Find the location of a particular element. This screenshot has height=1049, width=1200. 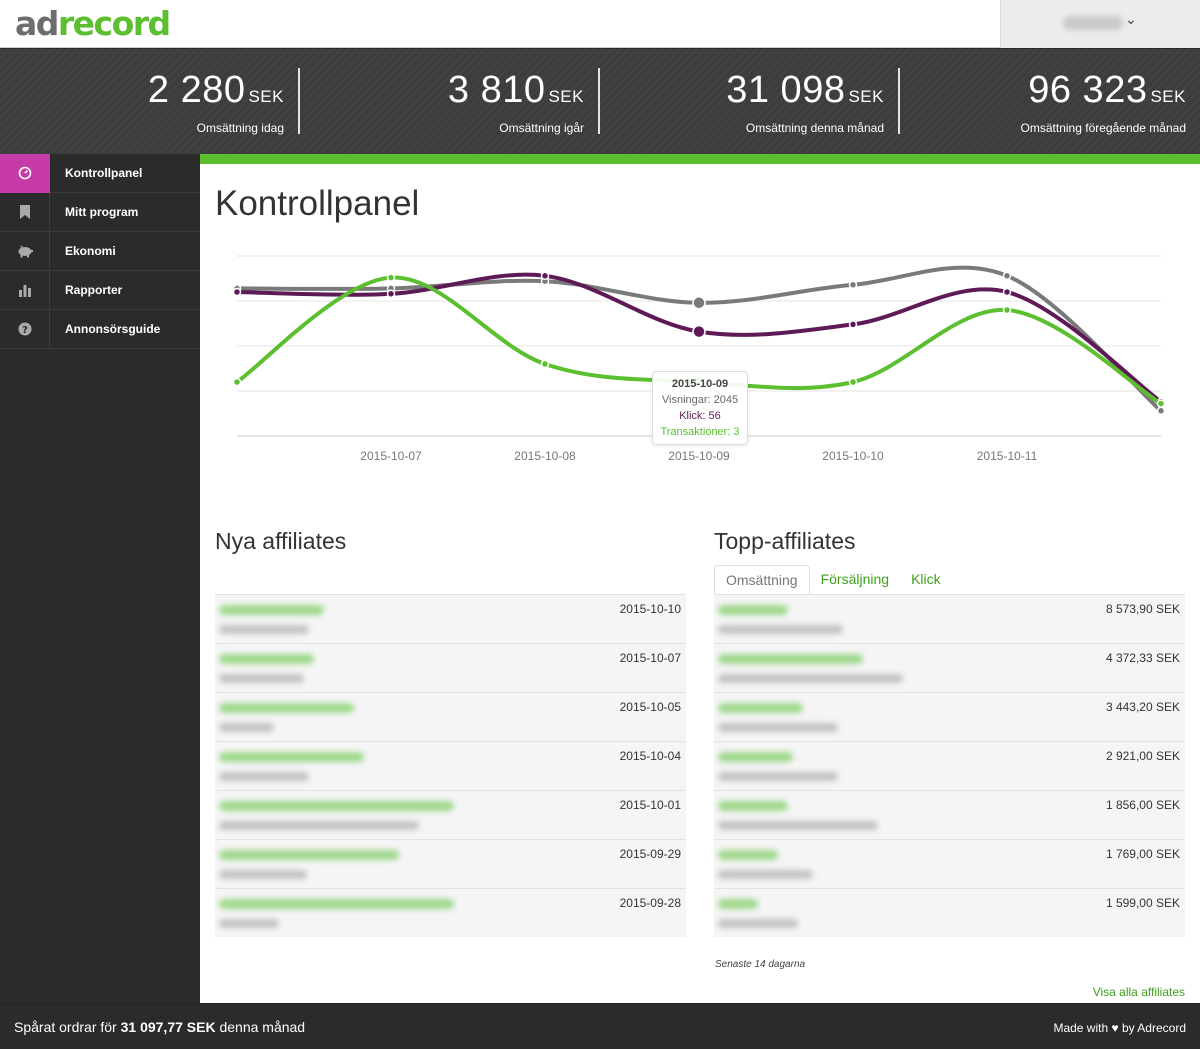

sidebar-item-mitt-program: Mitt program is located at coordinates (100, 212).